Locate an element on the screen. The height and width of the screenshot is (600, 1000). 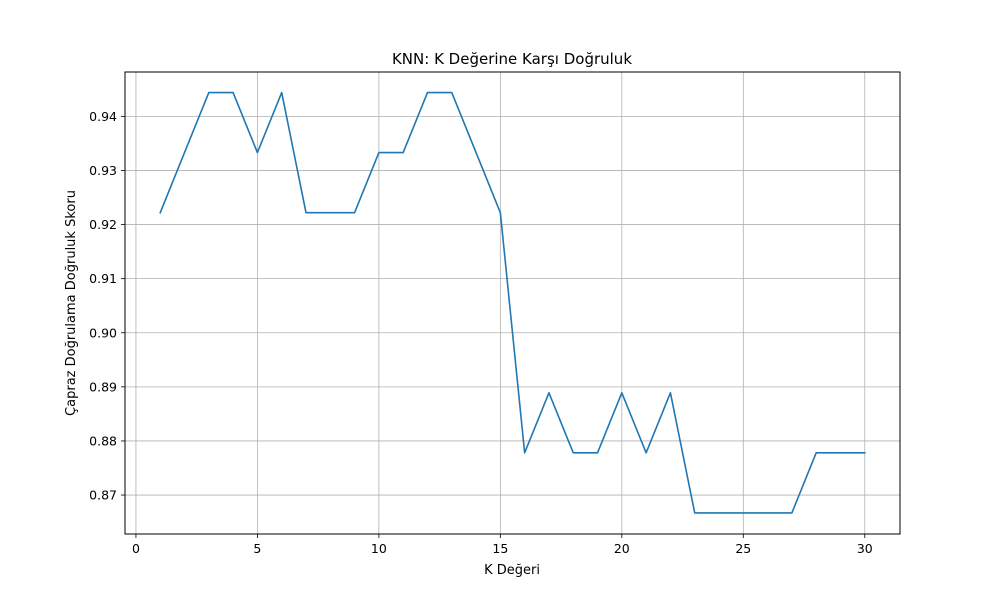
y-tick-label: 0.90 is located at coordinates (103, 332).